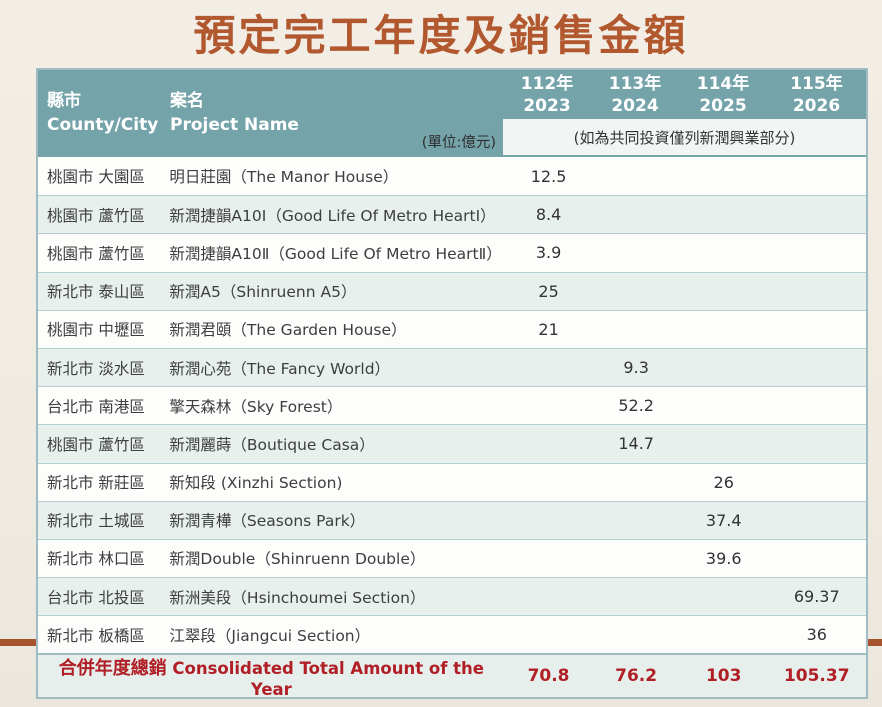 The height and width of the screenshot is (707, 882). I want to click on project-cell: 新潤A5（Shinruenn A5）, so click(263, 292).